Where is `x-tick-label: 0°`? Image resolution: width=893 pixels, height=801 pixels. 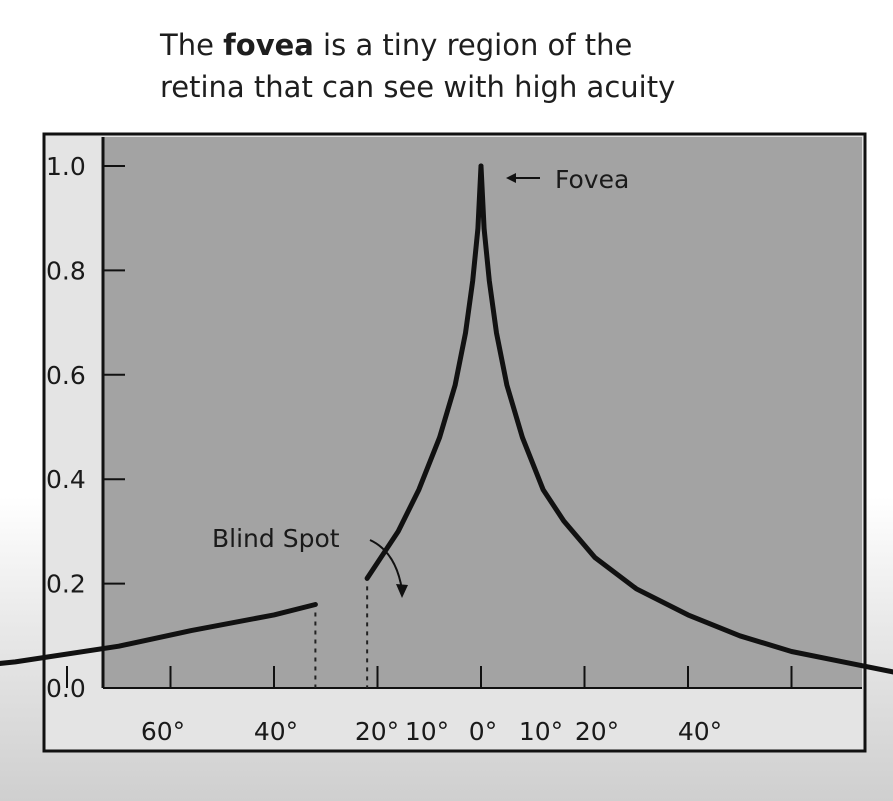 x-tick-label: 0° is located at coordinates (483, 731).